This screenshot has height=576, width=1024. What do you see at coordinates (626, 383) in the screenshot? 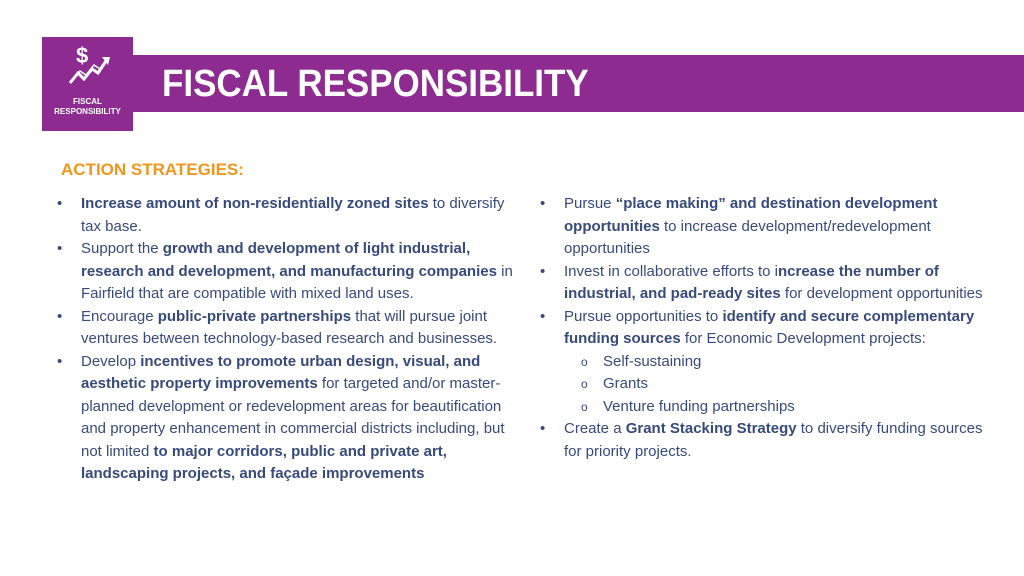
I see `sub-bullet-text: Grants` at bounding box center [626, 383].